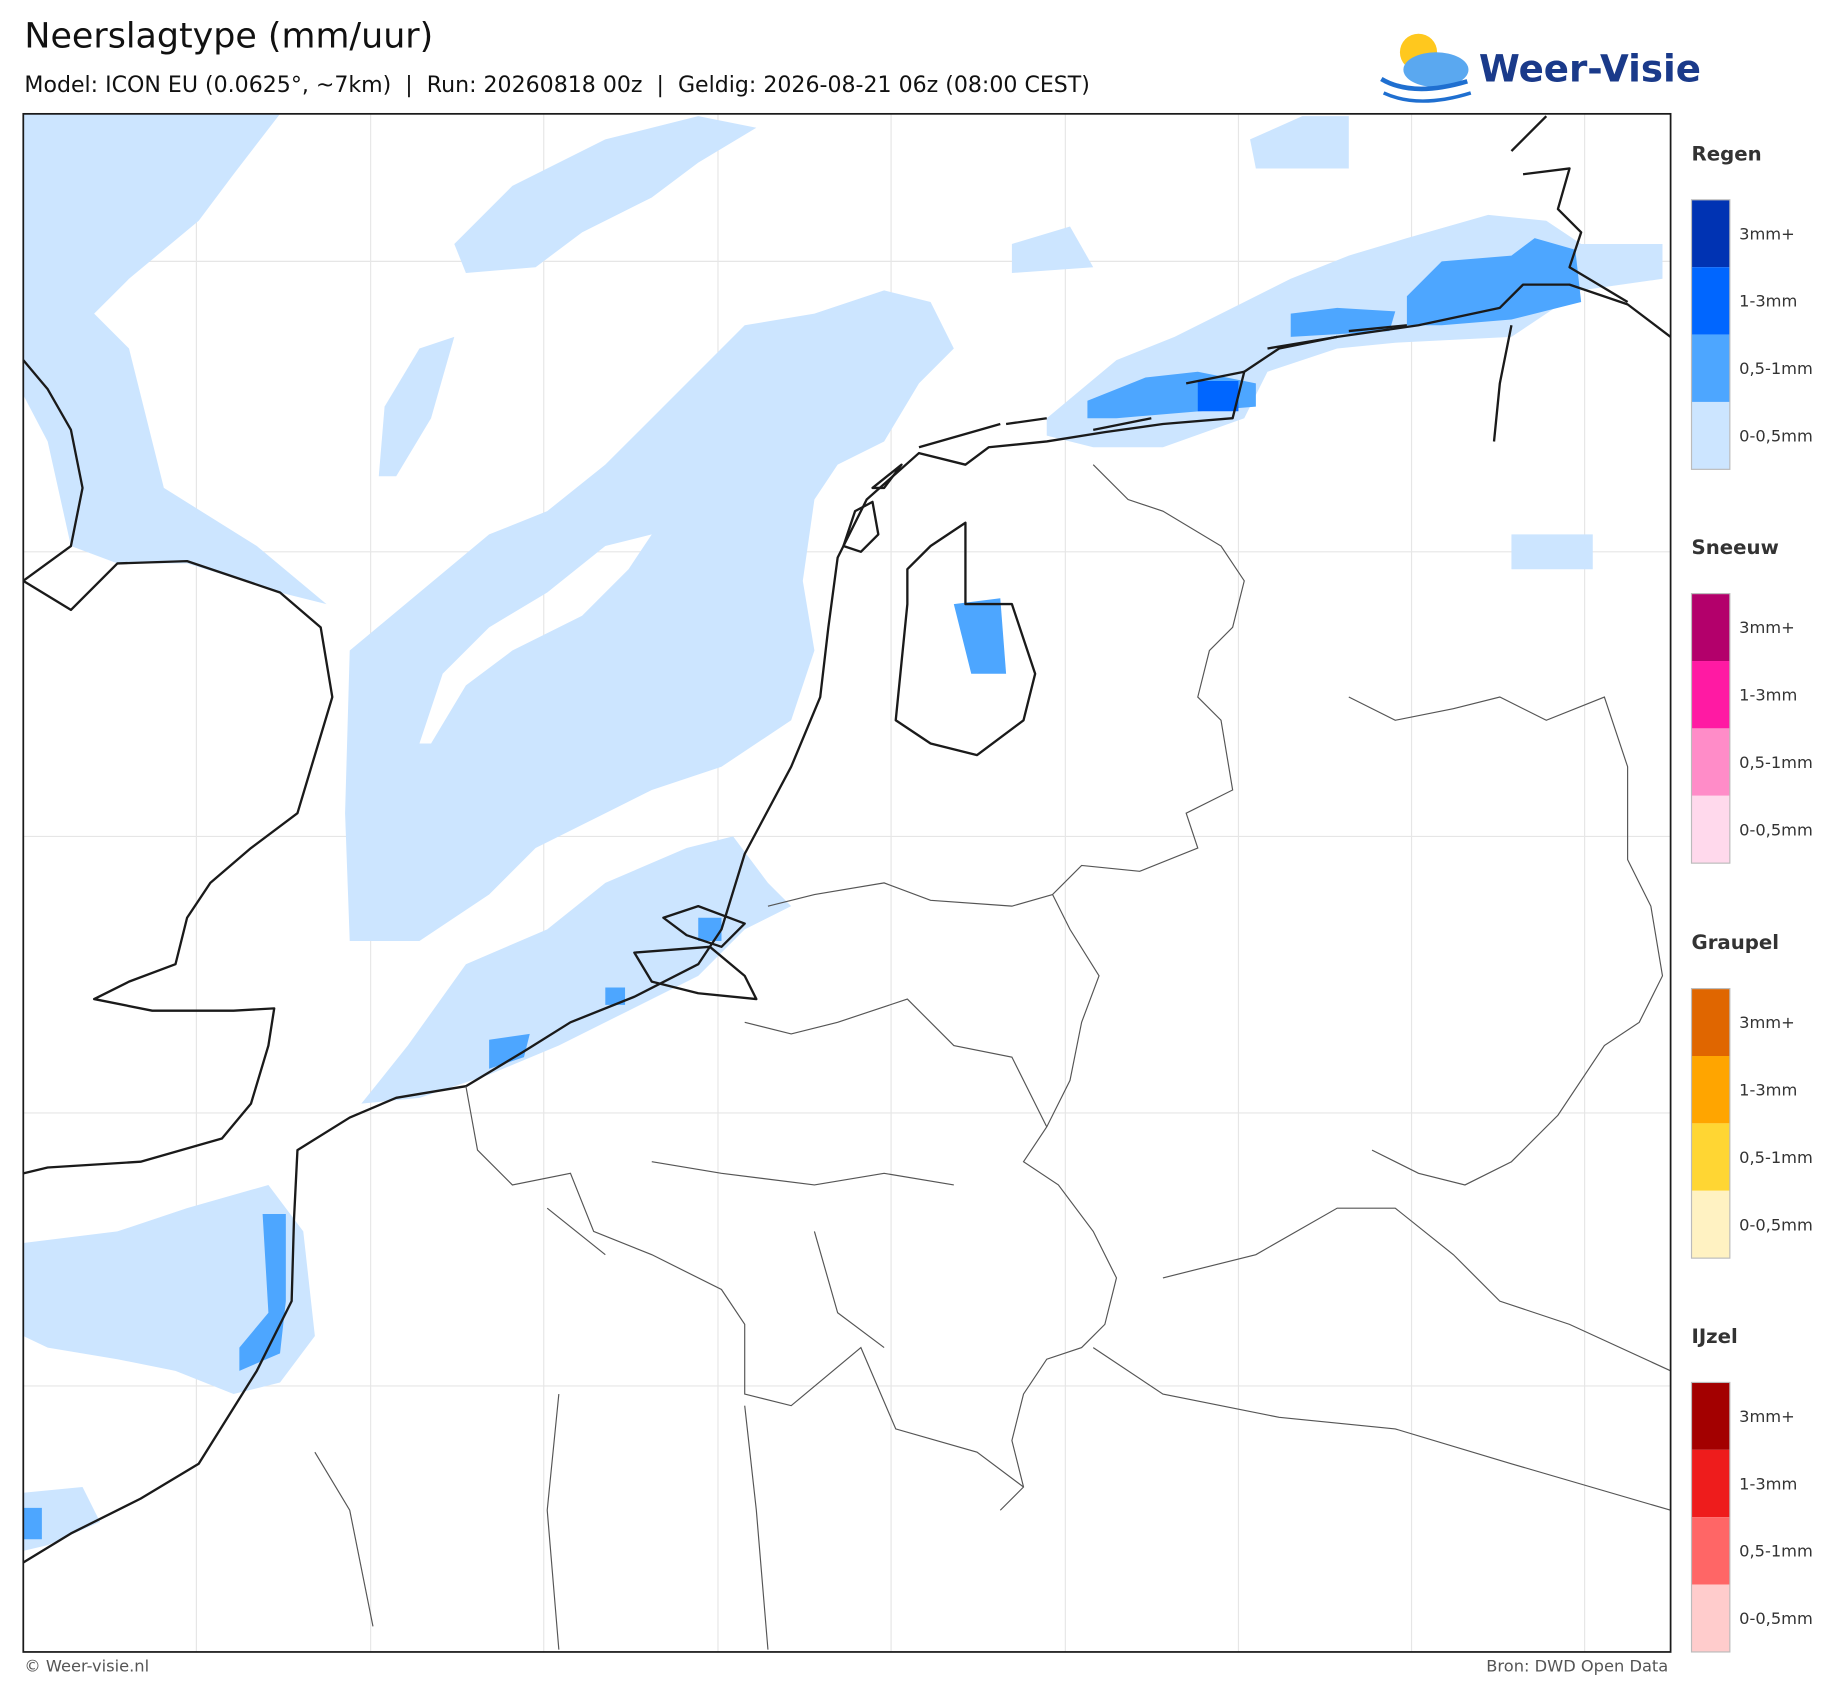 Image resolution: width=1824 pixels, height=1681 pixels. Describe the element at coordinates (1218, 396) in the screenshot. I see `precipitation-heavy` at that location.